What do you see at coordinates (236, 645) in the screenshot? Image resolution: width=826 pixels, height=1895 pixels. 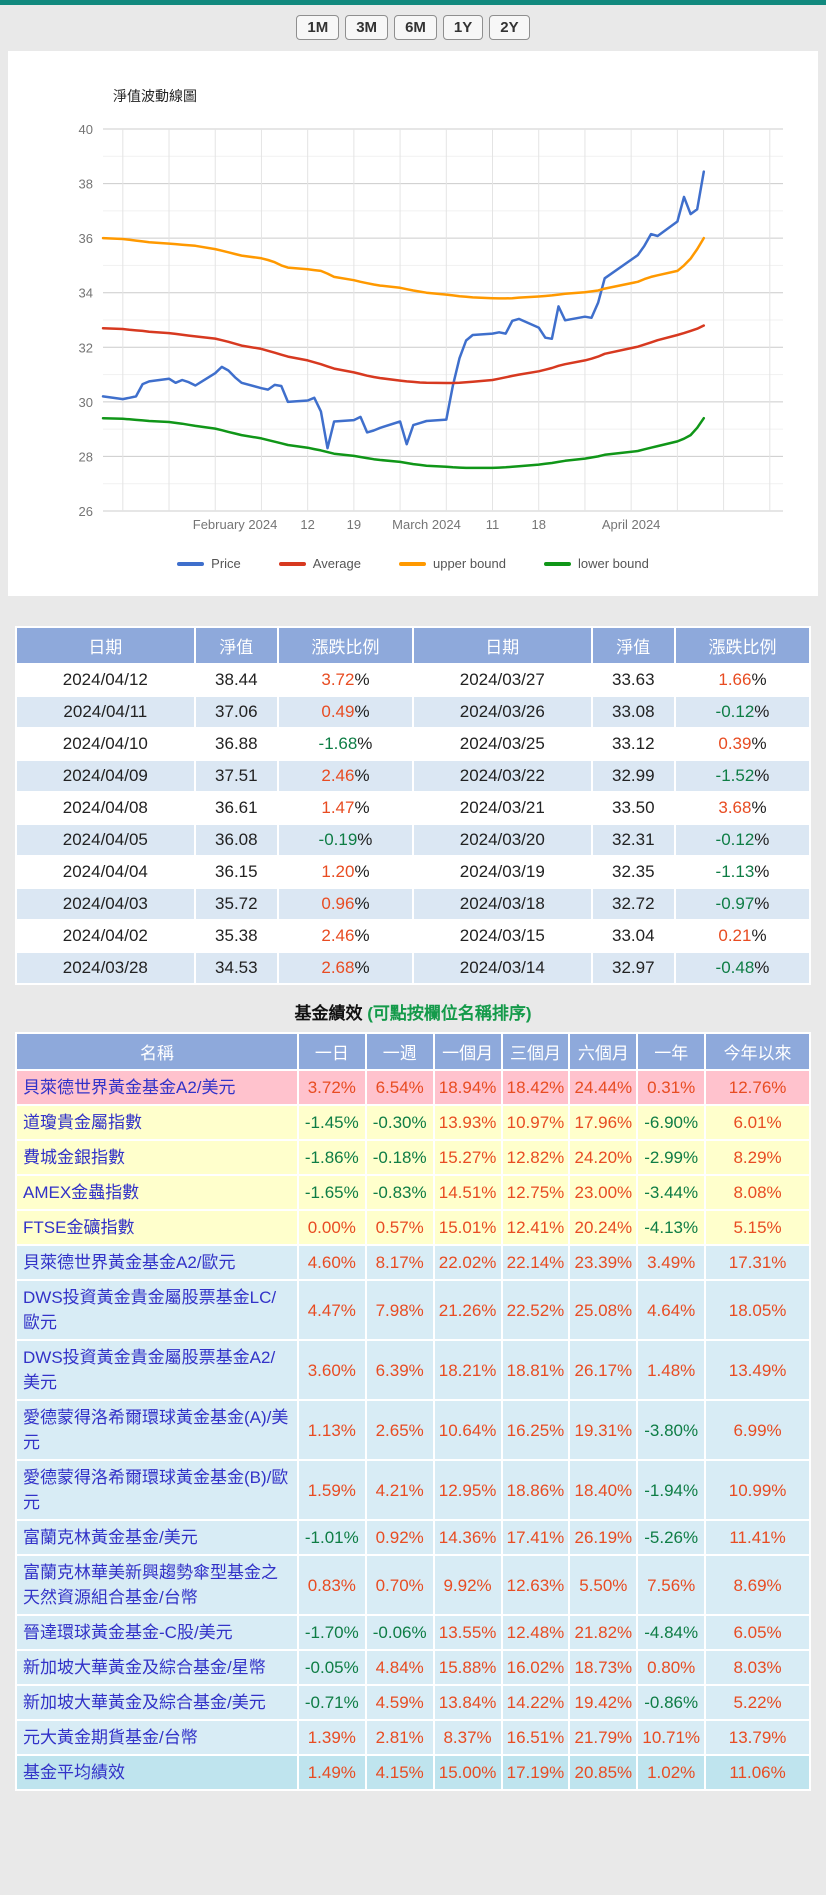 I see `nav-table-header: 淨值` at bounding box center [236, 645].